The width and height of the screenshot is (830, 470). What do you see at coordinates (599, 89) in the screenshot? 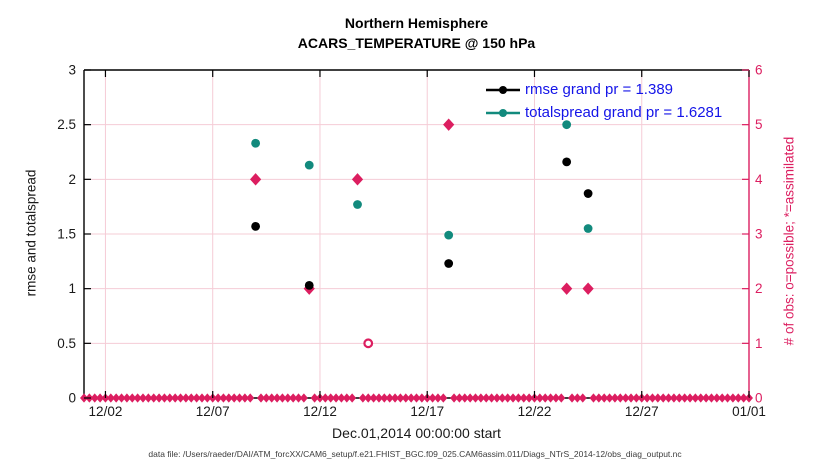
I see `legend-label-rmse: rmse grand pr = 1.389` at bounding box center [599, 89].